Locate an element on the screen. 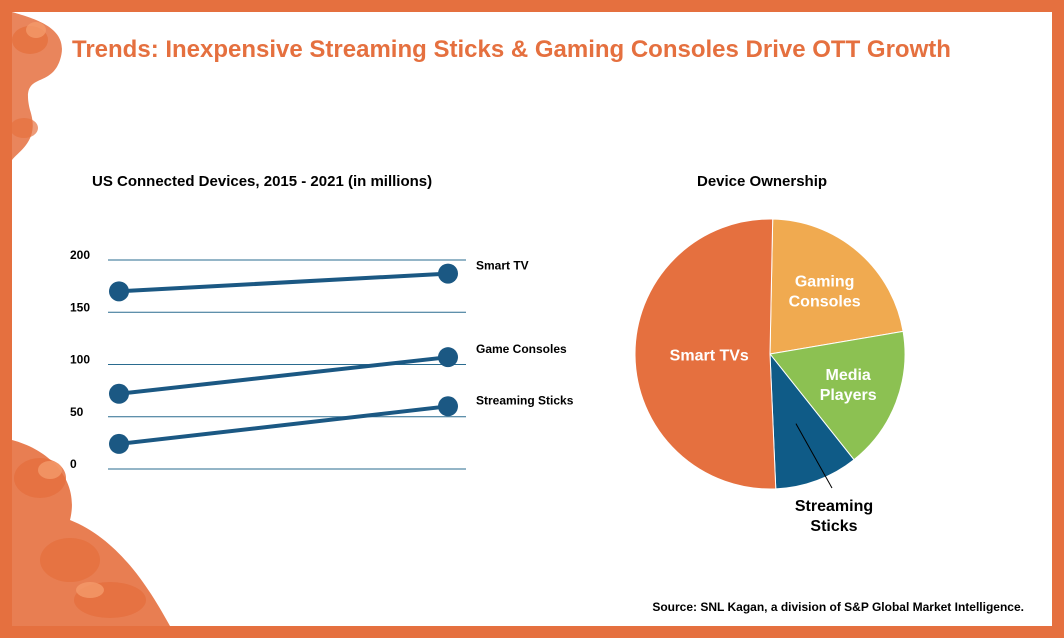 Image resolution: width=1064 pixels, height=638 pixels. pie-slice-label: Sticks is located at coordinates (833, 526).